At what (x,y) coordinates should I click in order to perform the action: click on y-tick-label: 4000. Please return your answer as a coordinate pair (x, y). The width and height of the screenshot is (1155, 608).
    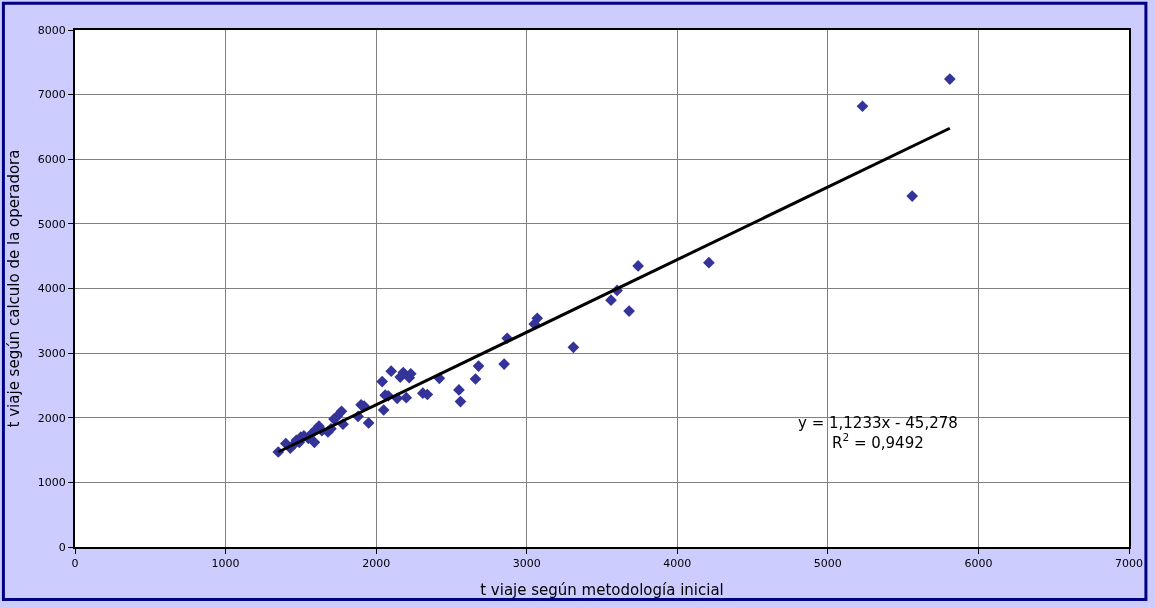
    Looking at the image, I should click on (51, 289).